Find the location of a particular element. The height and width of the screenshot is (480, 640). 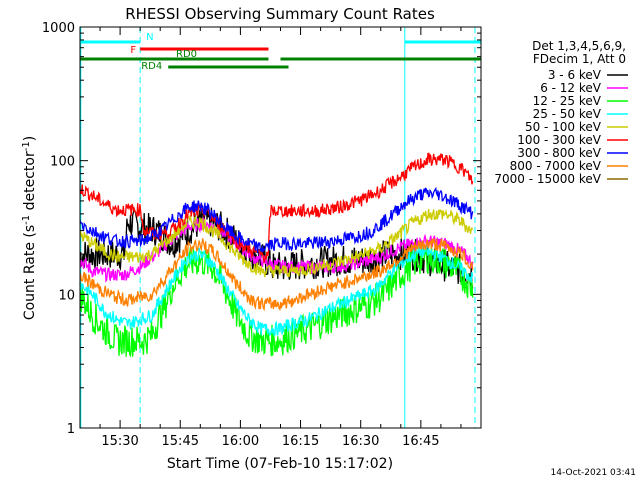

y-axis-label-part: ) is located at coordinates (30, 138).